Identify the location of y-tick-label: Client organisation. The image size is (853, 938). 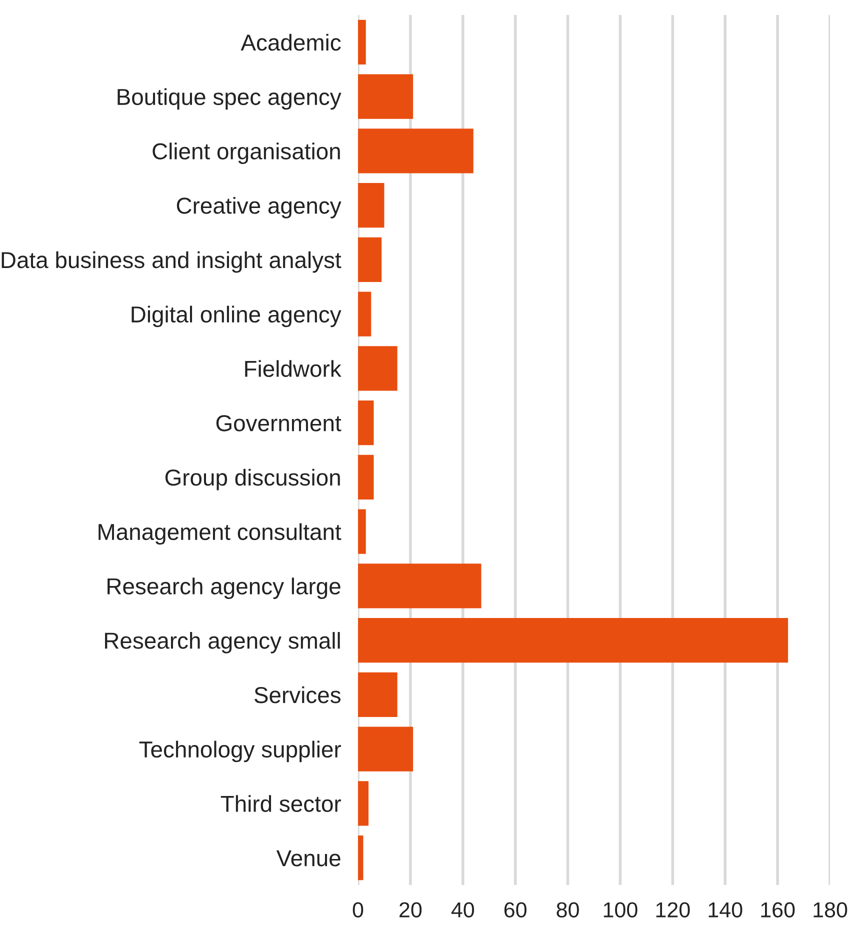
(246, 153).